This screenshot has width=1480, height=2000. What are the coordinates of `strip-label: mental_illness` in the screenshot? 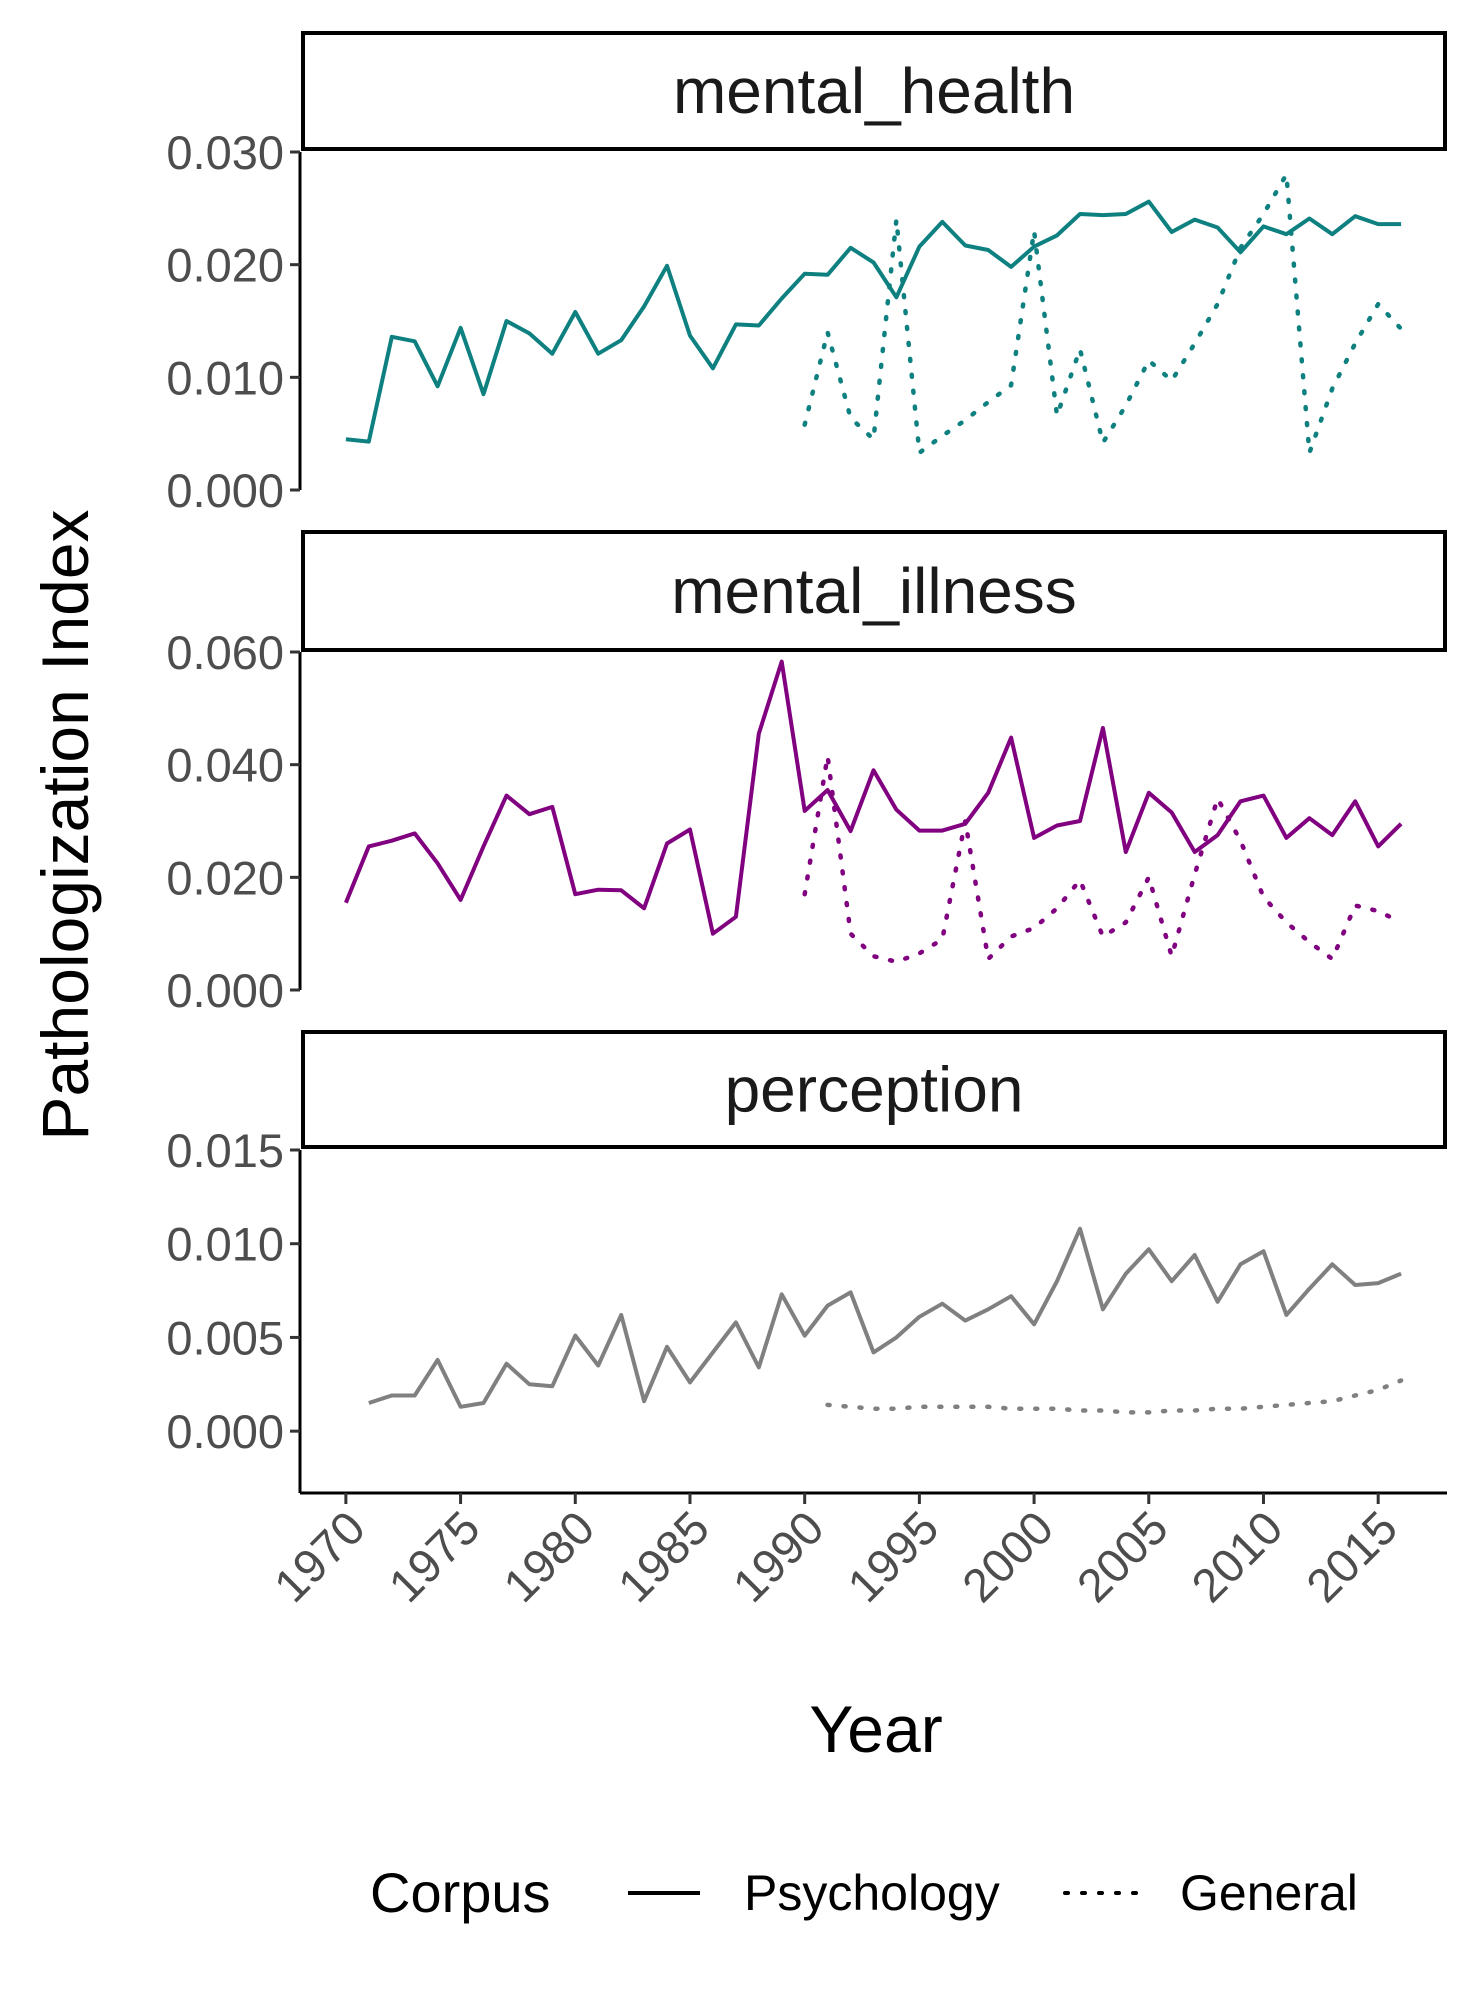 It's located at (874, 591).